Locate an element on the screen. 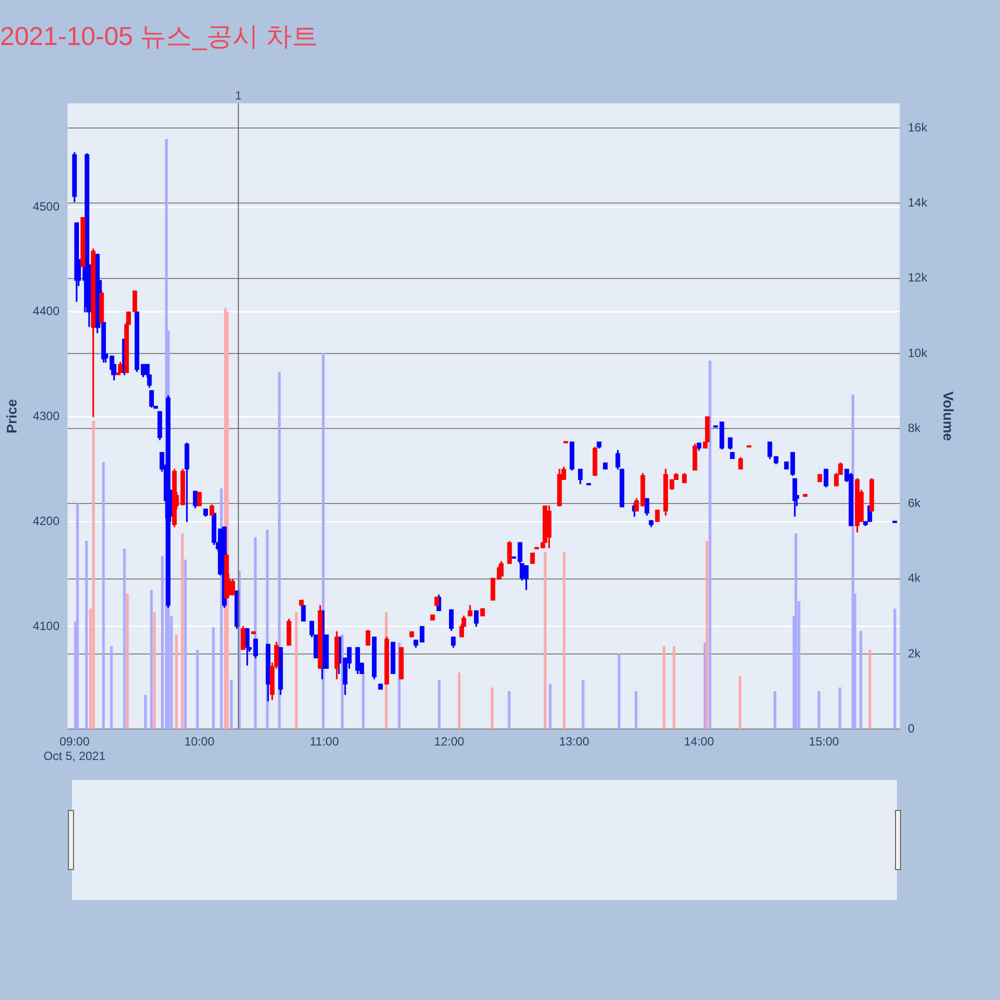 This screenshot has height=1000, width=1000. y2-tick-label: 10k is located at coordinates (918, 353).